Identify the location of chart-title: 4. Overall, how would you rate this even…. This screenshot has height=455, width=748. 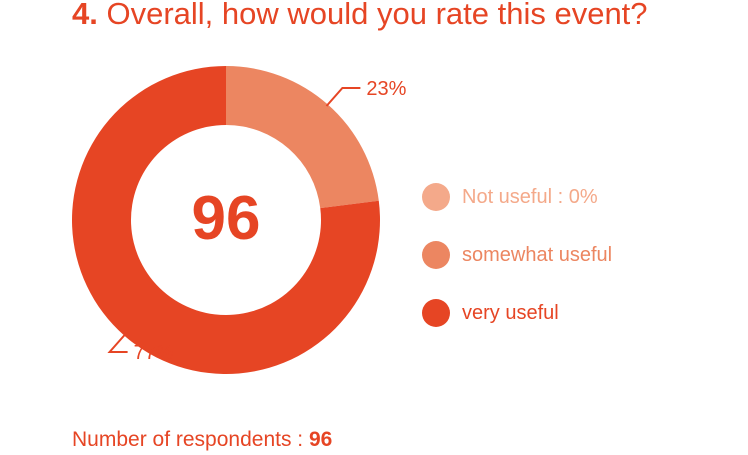
(360, 17).